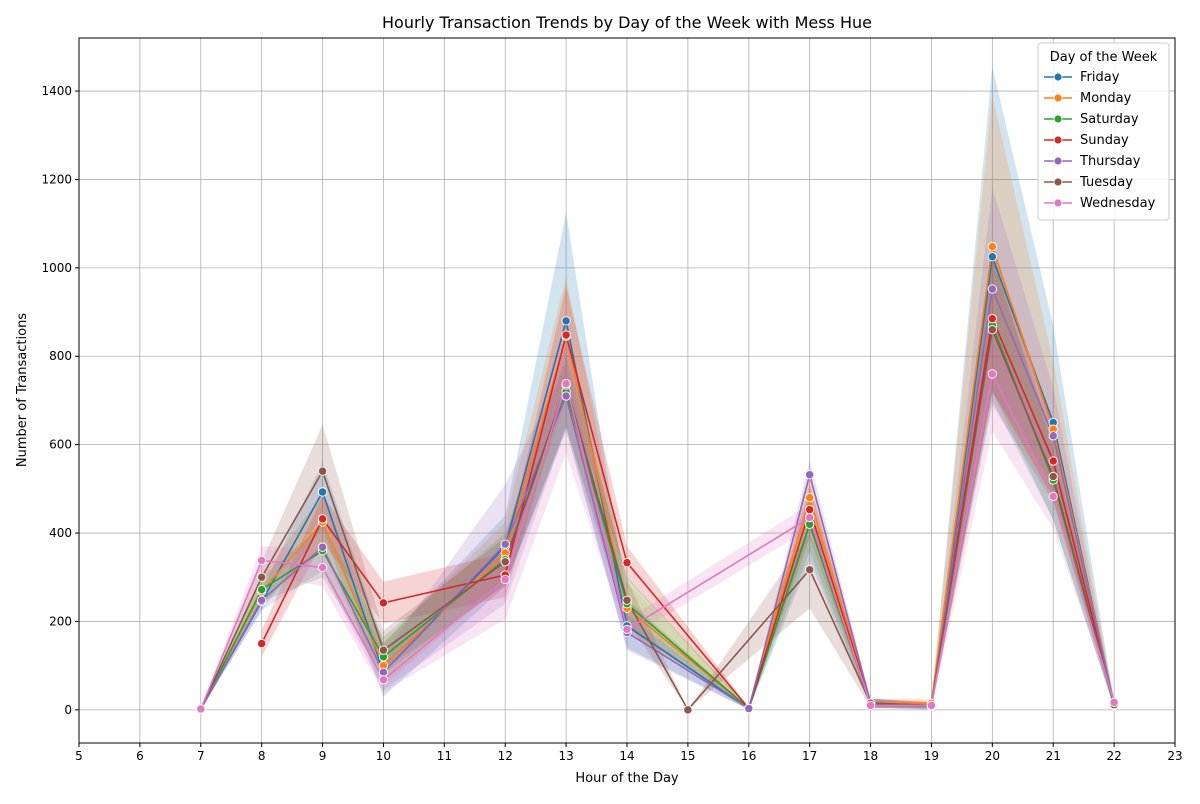  What do you see at coordinates (56, 179) in the screenshot?
I see `y-tick-label: 1200` at bounding box center [56, 179].